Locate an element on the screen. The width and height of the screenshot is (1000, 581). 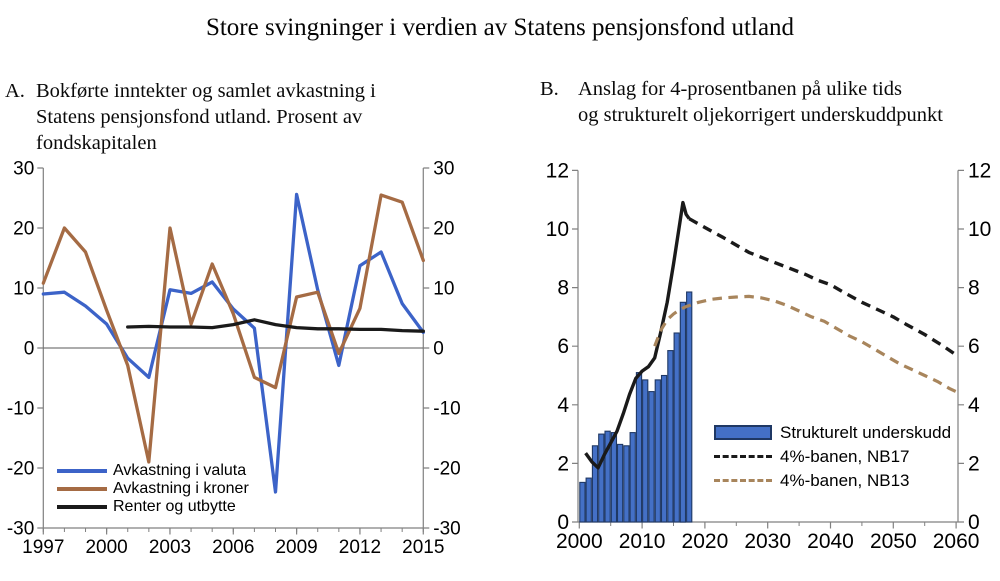
bar-2005 is located at coordinates (614, 477).